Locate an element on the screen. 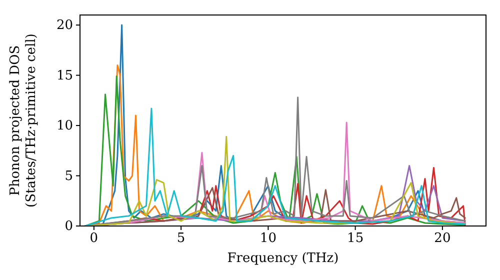 Image resolution: width=500 pixels, height=280 pixels. y-tick-label: 0 is located at coordinates (68, 226).